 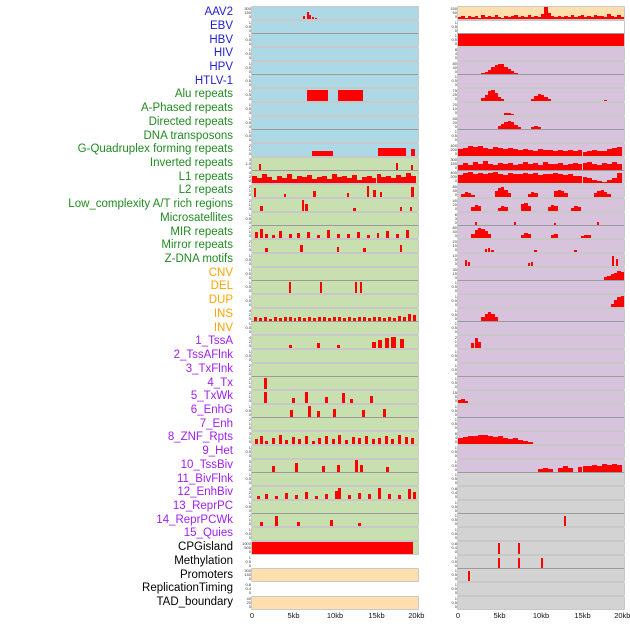 I want to click on y-tick-label: 10, so click(x=454, y=246).